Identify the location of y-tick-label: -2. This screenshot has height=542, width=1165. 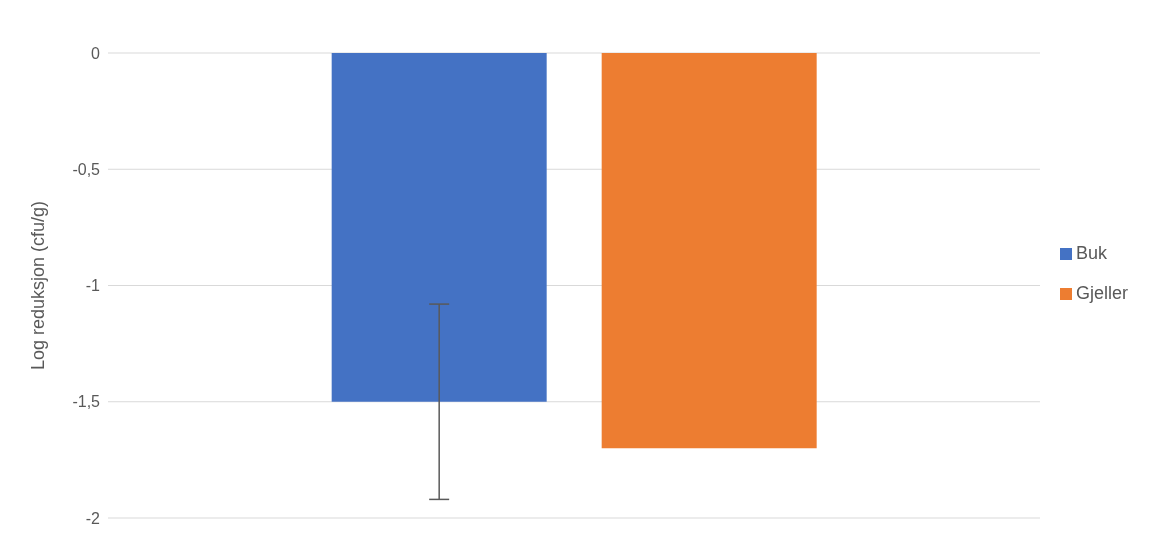
(93, 518).